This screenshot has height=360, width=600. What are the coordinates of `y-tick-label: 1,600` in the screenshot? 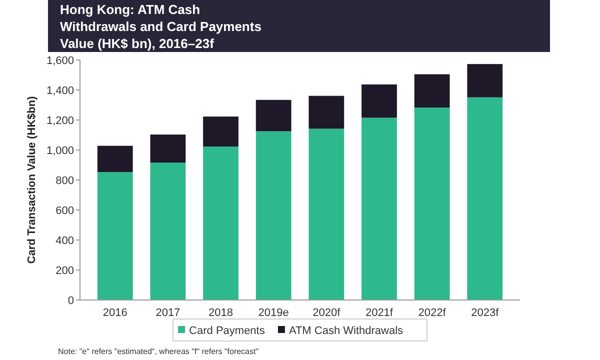 It's located at (60, 60).